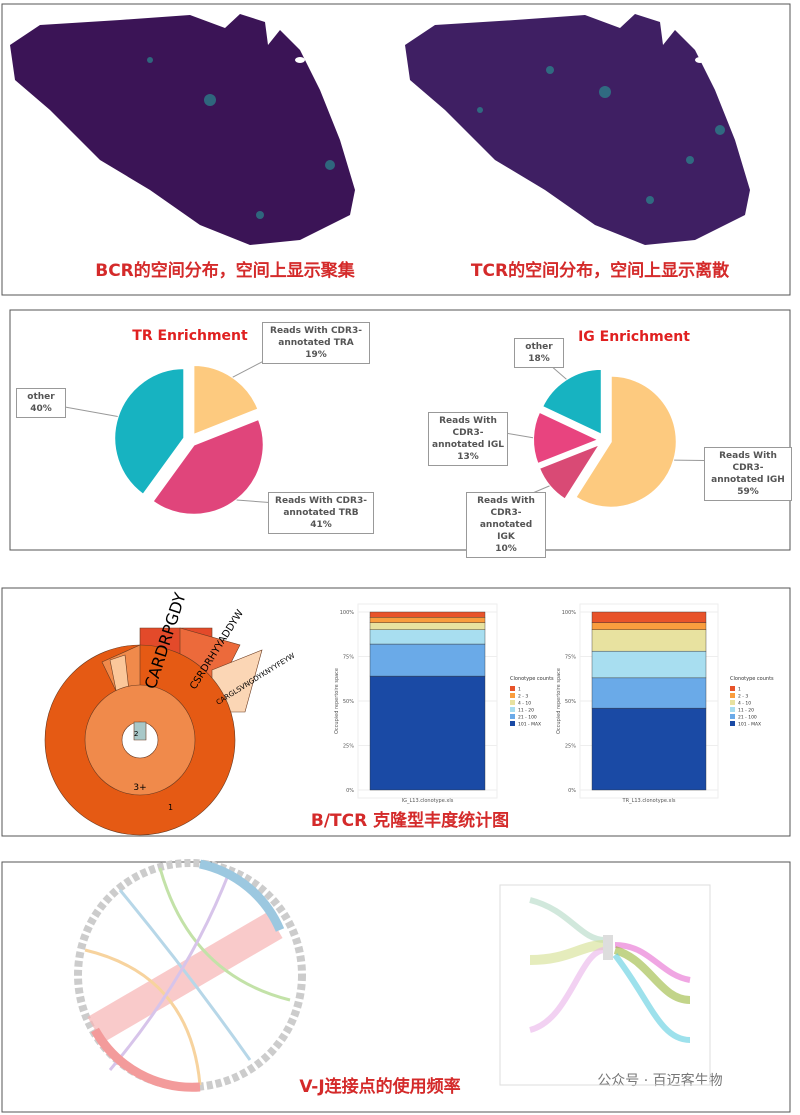 Image resolution: width=800 pixels, height=1115 pixels. I want to click on sunburst-label: 3+, so click(139, 788).